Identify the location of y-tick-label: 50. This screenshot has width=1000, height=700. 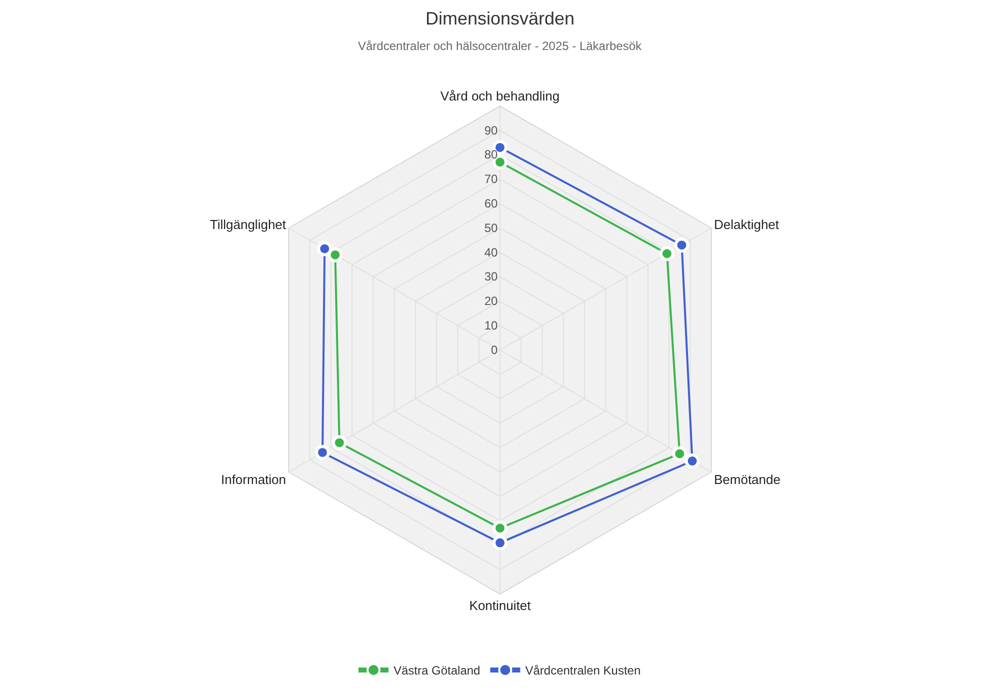
(491, 227).